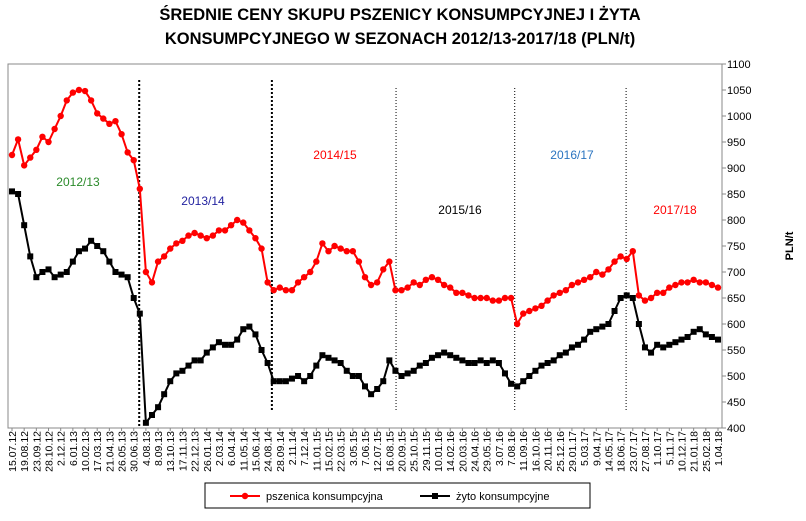 Image resolution: width=806 pixels, height=521 pixels. I want to click on x-tick-label: 11.01.15, so click(317, 451).